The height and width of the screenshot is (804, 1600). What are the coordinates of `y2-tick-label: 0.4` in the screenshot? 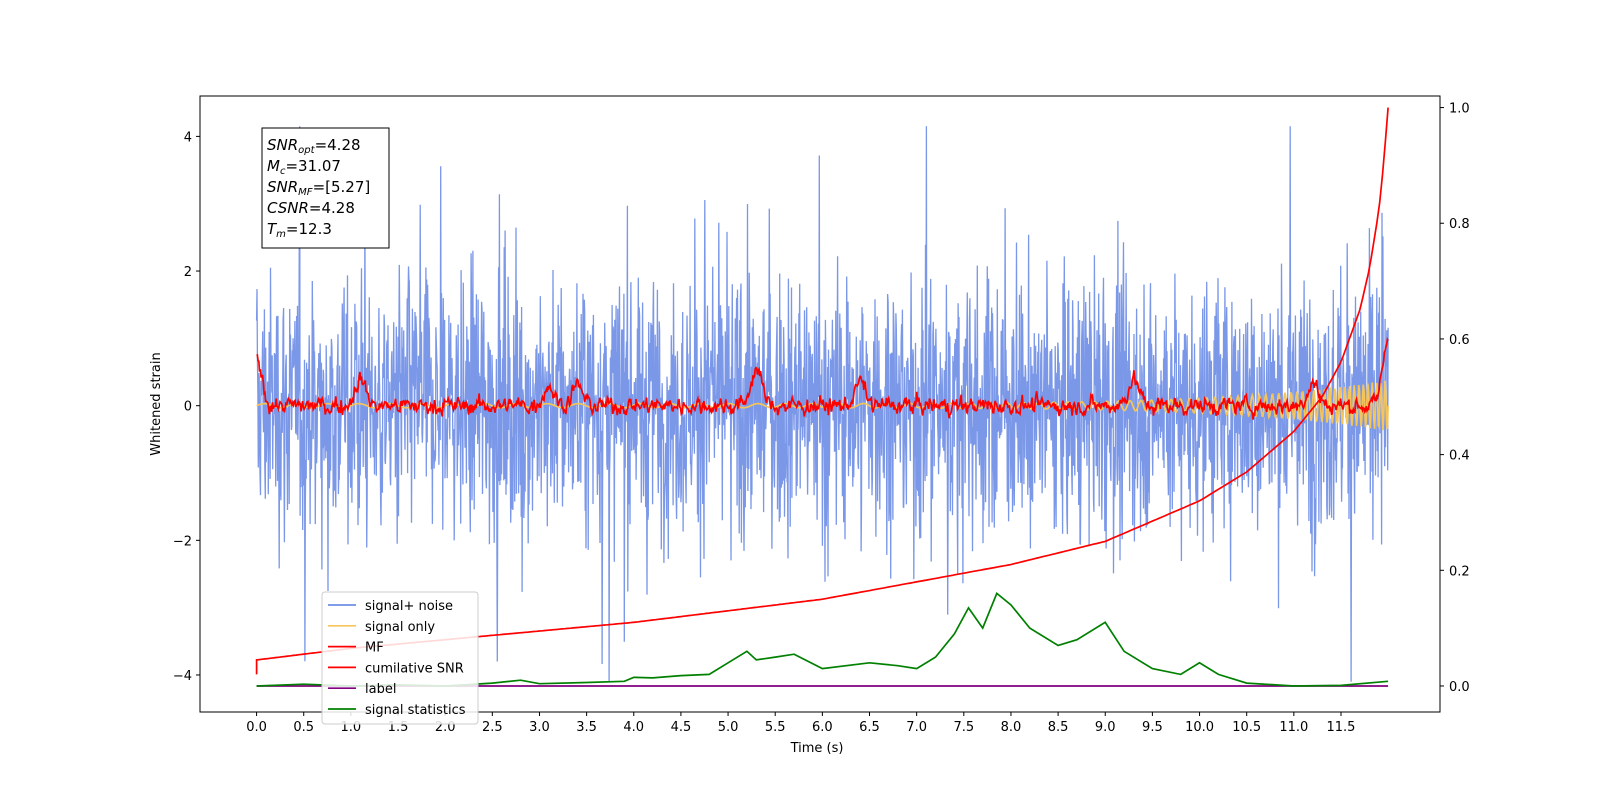 It's located at (1459, 456).